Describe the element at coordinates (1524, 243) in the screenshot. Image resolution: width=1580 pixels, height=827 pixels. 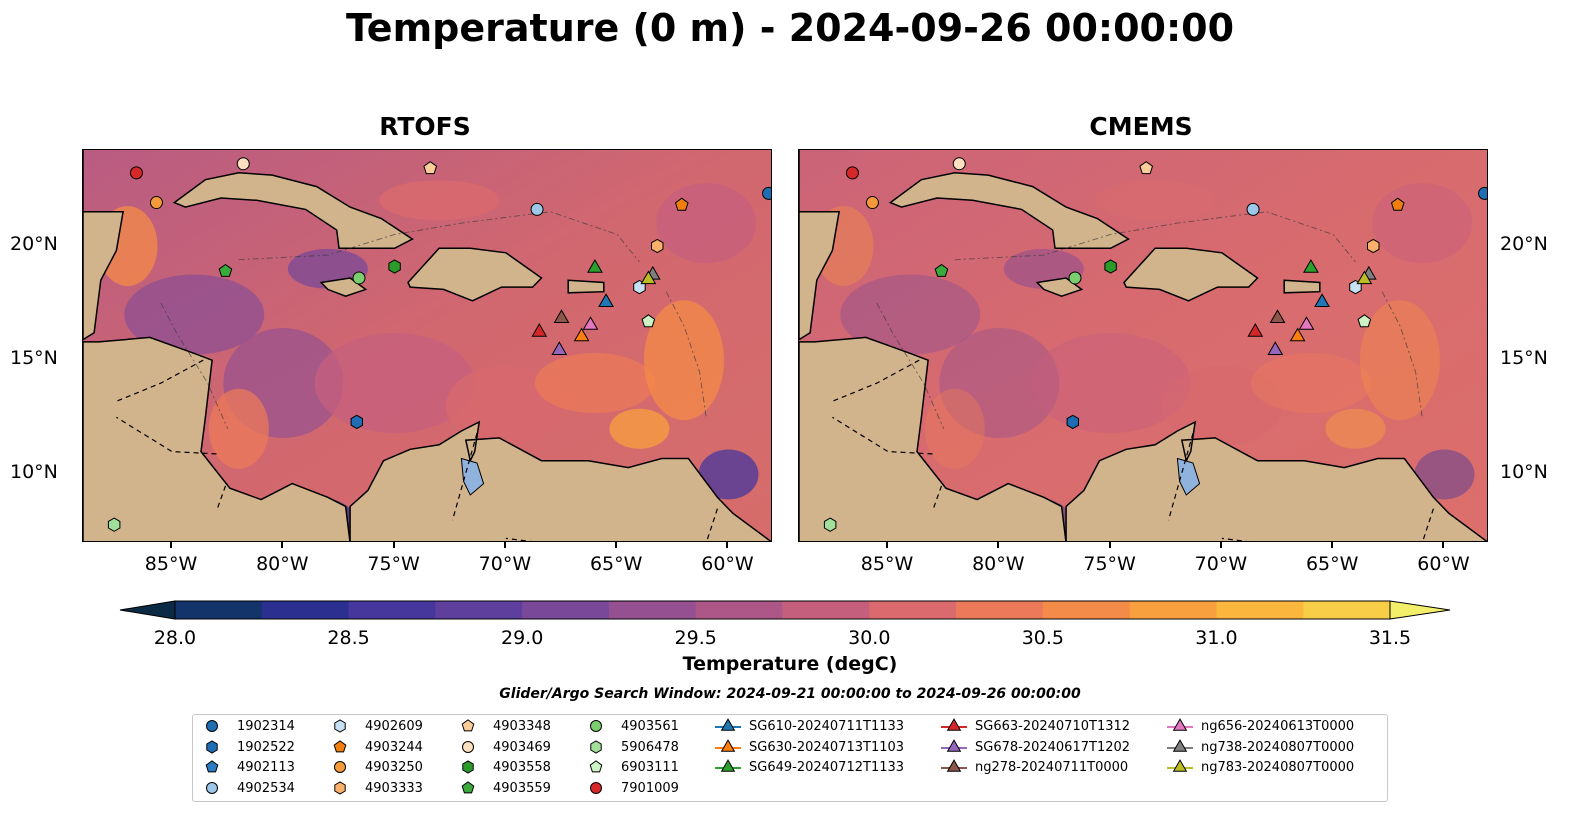
I see `lat-tick-label-right: 20°N` at that location.